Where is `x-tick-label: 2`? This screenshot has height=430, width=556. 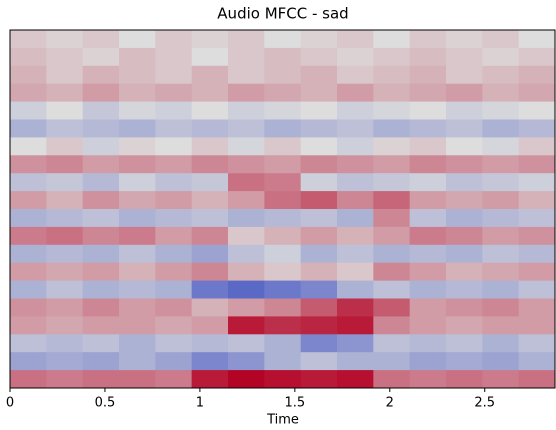
x-tick-label: 2 is located at coordinates (390, 403).